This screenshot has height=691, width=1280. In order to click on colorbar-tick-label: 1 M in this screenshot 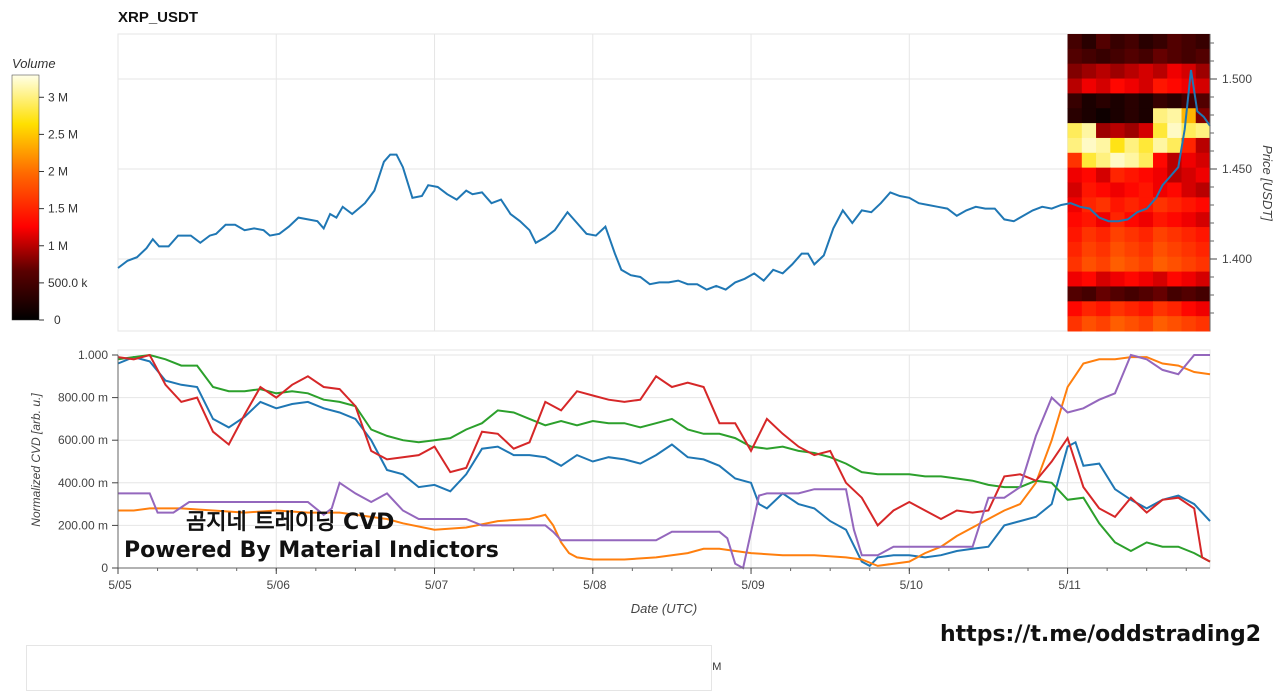, I will do `click(58, 246)`.